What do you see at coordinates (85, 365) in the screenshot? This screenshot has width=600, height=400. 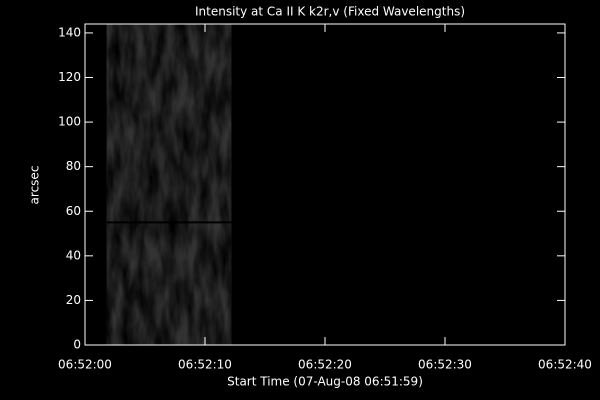 I see `x-tick-label: 06:52:00` at bounding box center [85, 365].